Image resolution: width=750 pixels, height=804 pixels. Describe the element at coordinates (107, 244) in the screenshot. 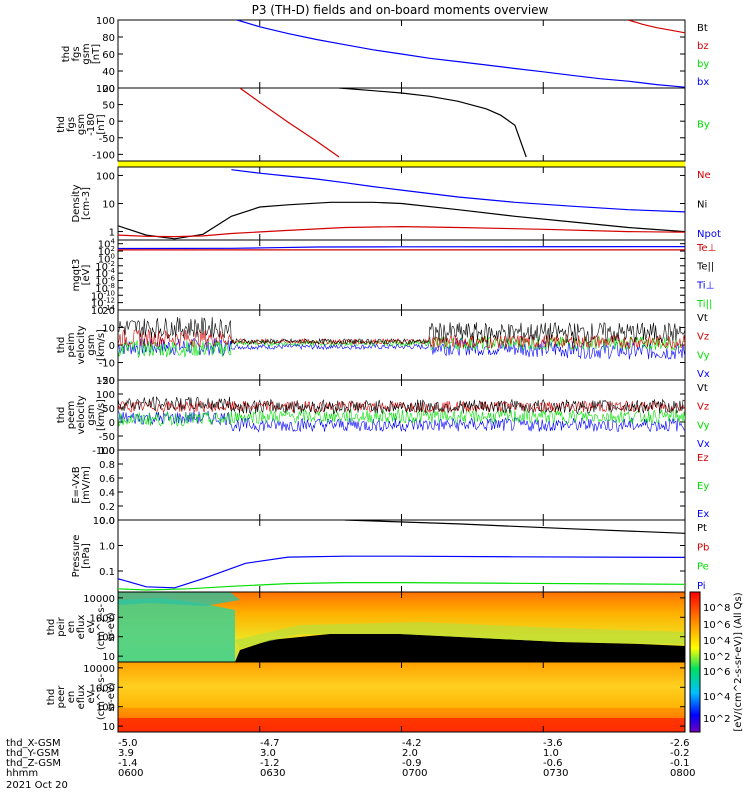

I see `tick-label: 10⁴` at that location.